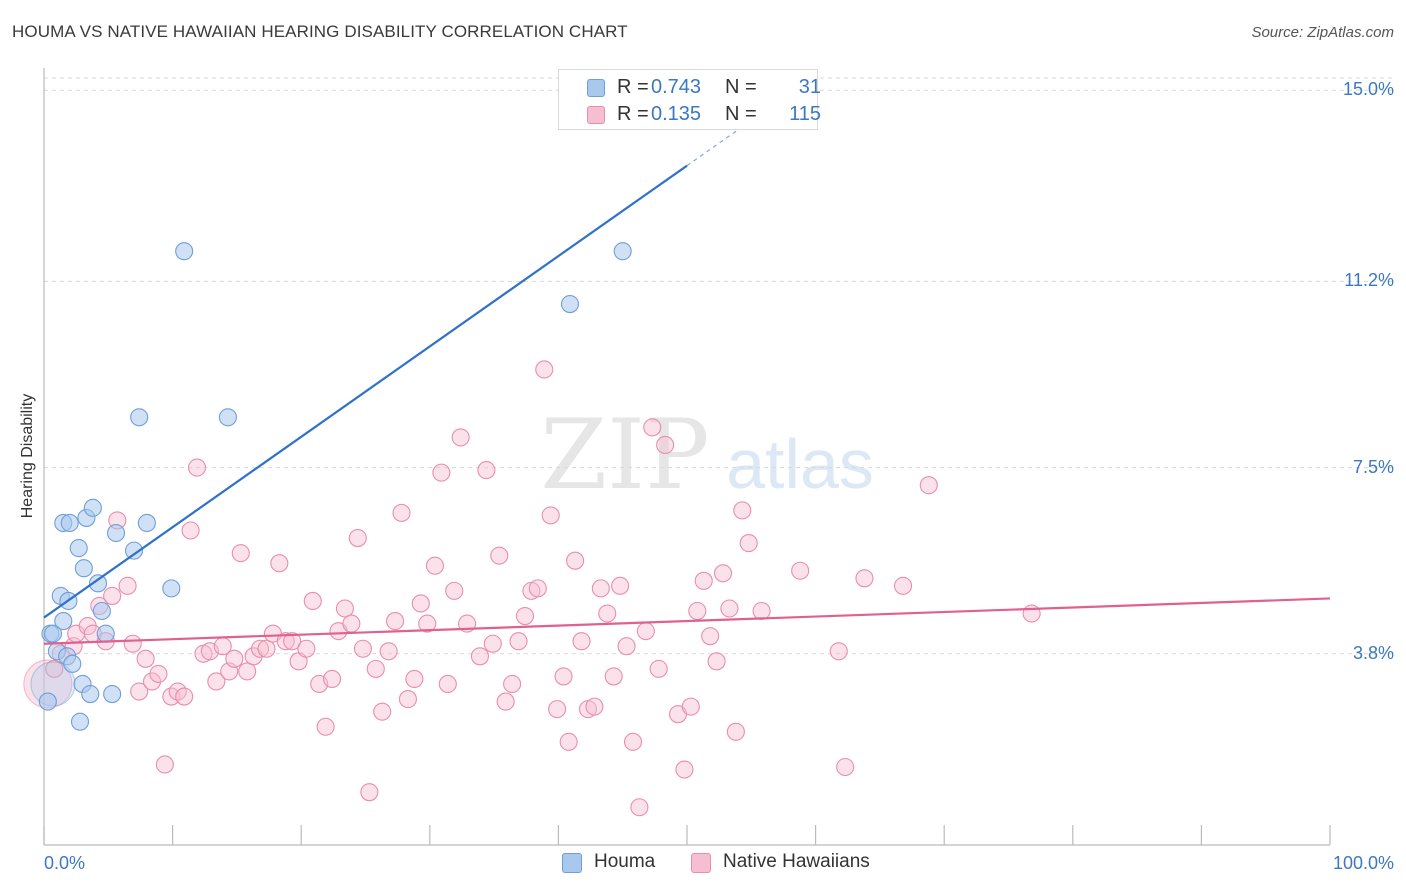  Describe the element at coordinates (707, 455) in the screenshot. I see `watermark: ZIP atlas` at that location.